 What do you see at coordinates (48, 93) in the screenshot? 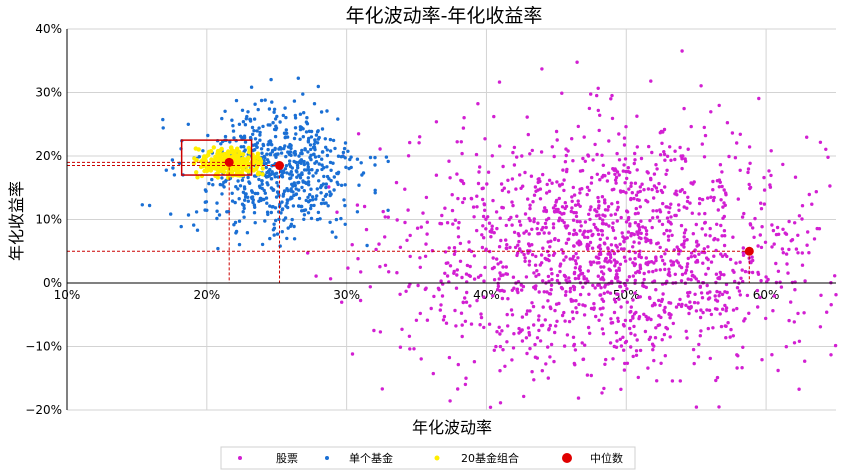
I see `y-tick-label: 30%` at bounding box center [48, 93].